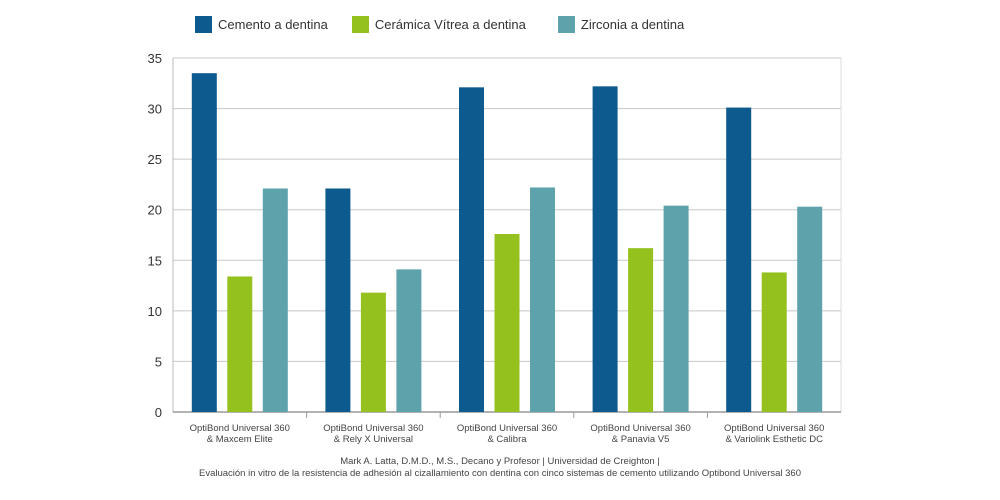 The width and height of the screenshot is (1000, 500). What do you see at coordinates (155, 311) in the screenshot?
I see `y-tick-label: 10` at bounding box center [155, 311].